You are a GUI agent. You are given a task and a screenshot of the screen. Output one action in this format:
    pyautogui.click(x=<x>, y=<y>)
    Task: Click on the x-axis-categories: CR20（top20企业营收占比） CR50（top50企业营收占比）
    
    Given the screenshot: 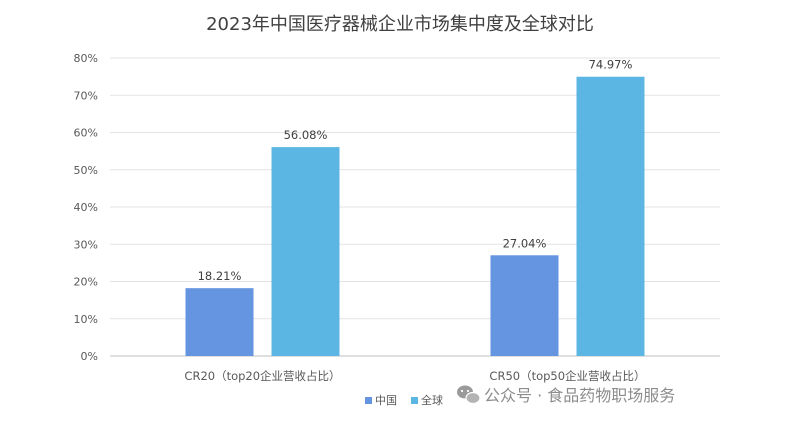 What is the action you would take?
    pyautogui.click(x=414, y=376)
    